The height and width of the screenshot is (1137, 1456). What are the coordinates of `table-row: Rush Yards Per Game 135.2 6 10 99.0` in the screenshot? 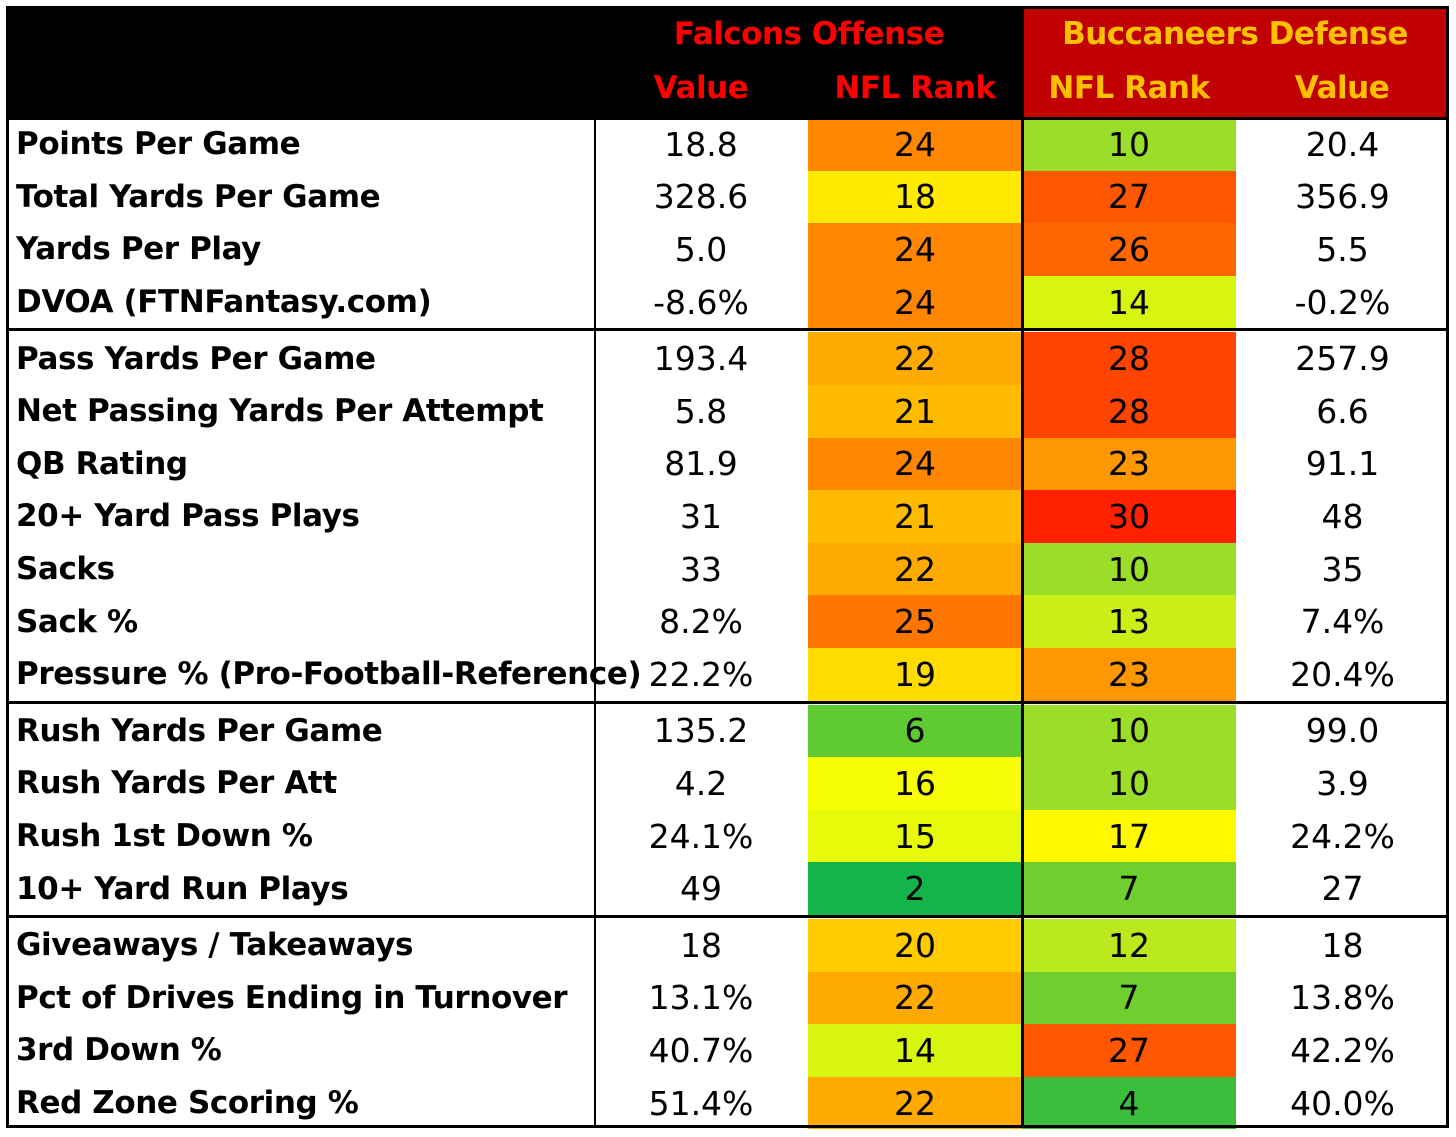 It's located at (727, 731).